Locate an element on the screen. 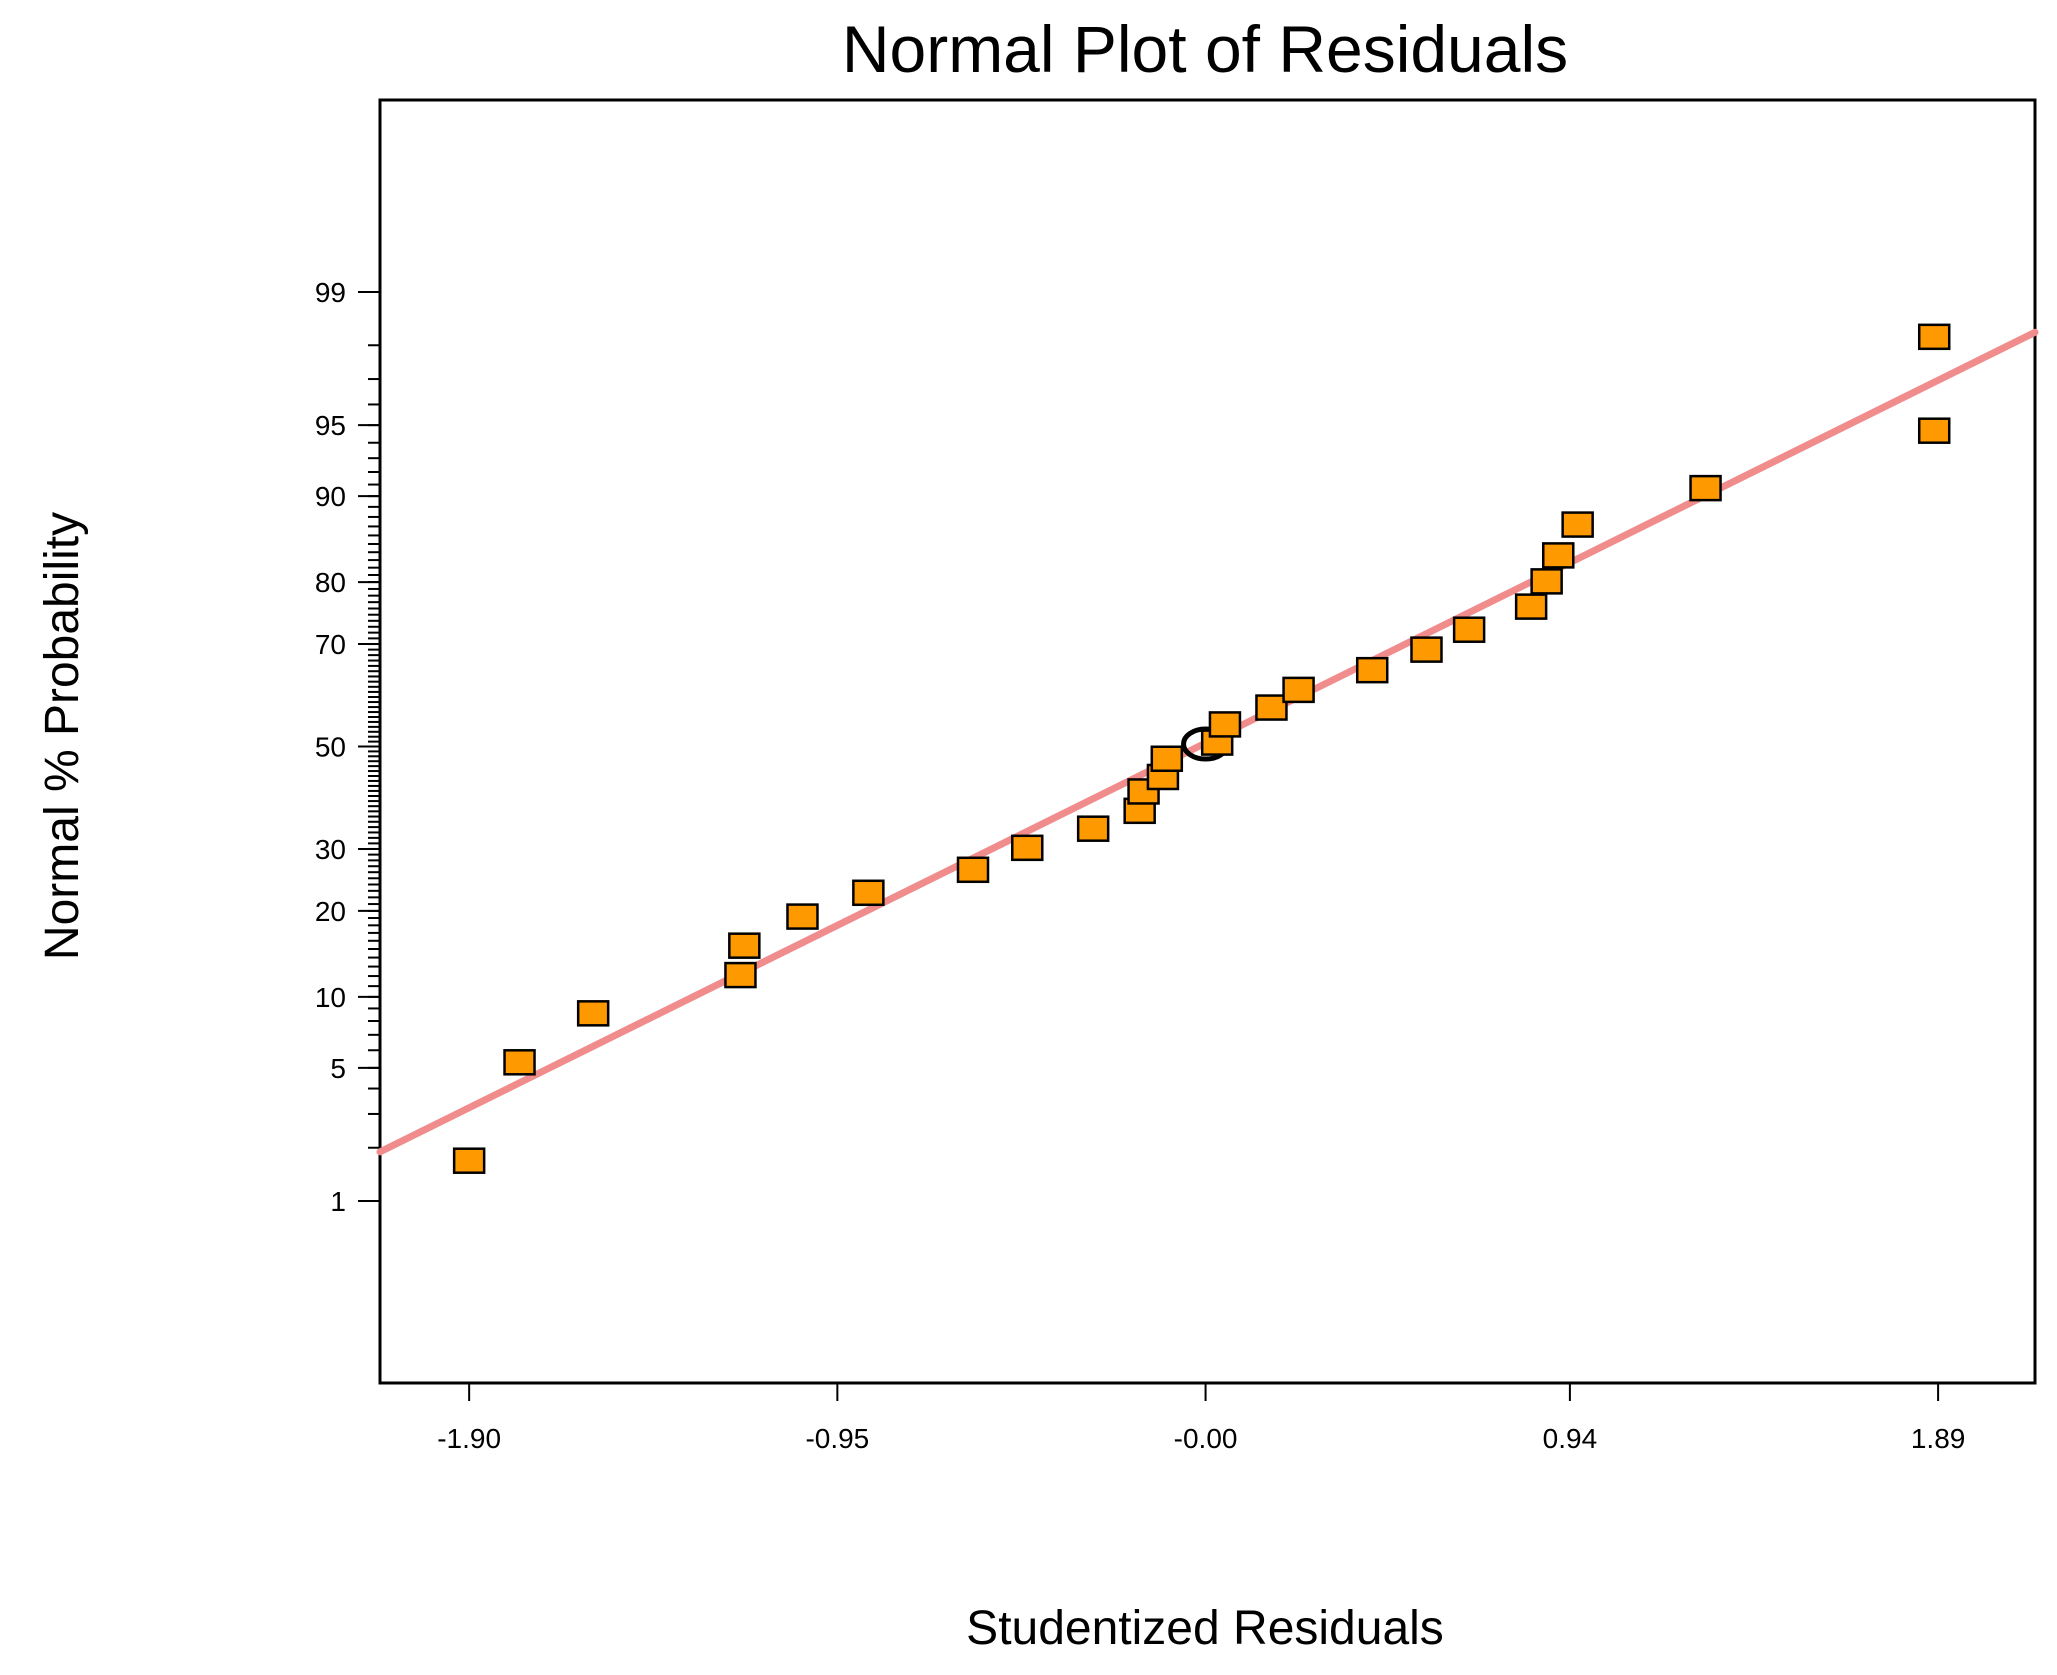  y-axis-label: Normal % Probability is located at coordinates (62, 736).